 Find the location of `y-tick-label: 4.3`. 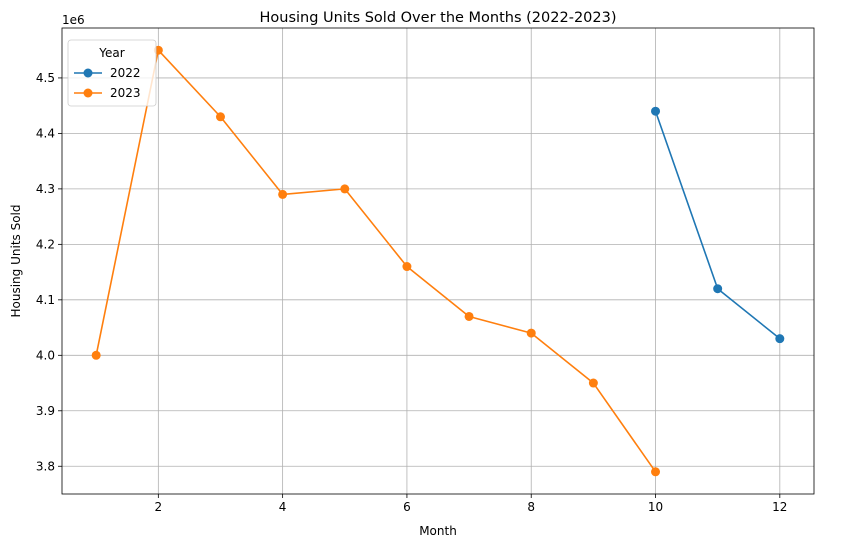

y-tick-label: 4.3 is located at coordinates (45, 189).